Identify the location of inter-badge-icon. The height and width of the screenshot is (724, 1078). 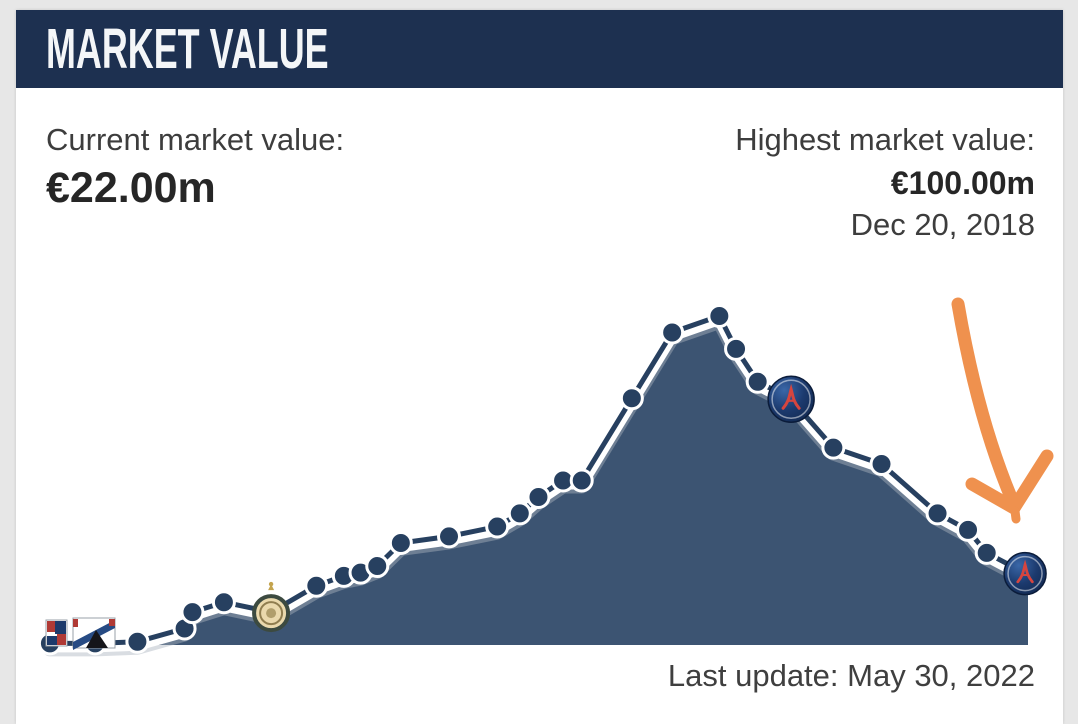
(271, 607).